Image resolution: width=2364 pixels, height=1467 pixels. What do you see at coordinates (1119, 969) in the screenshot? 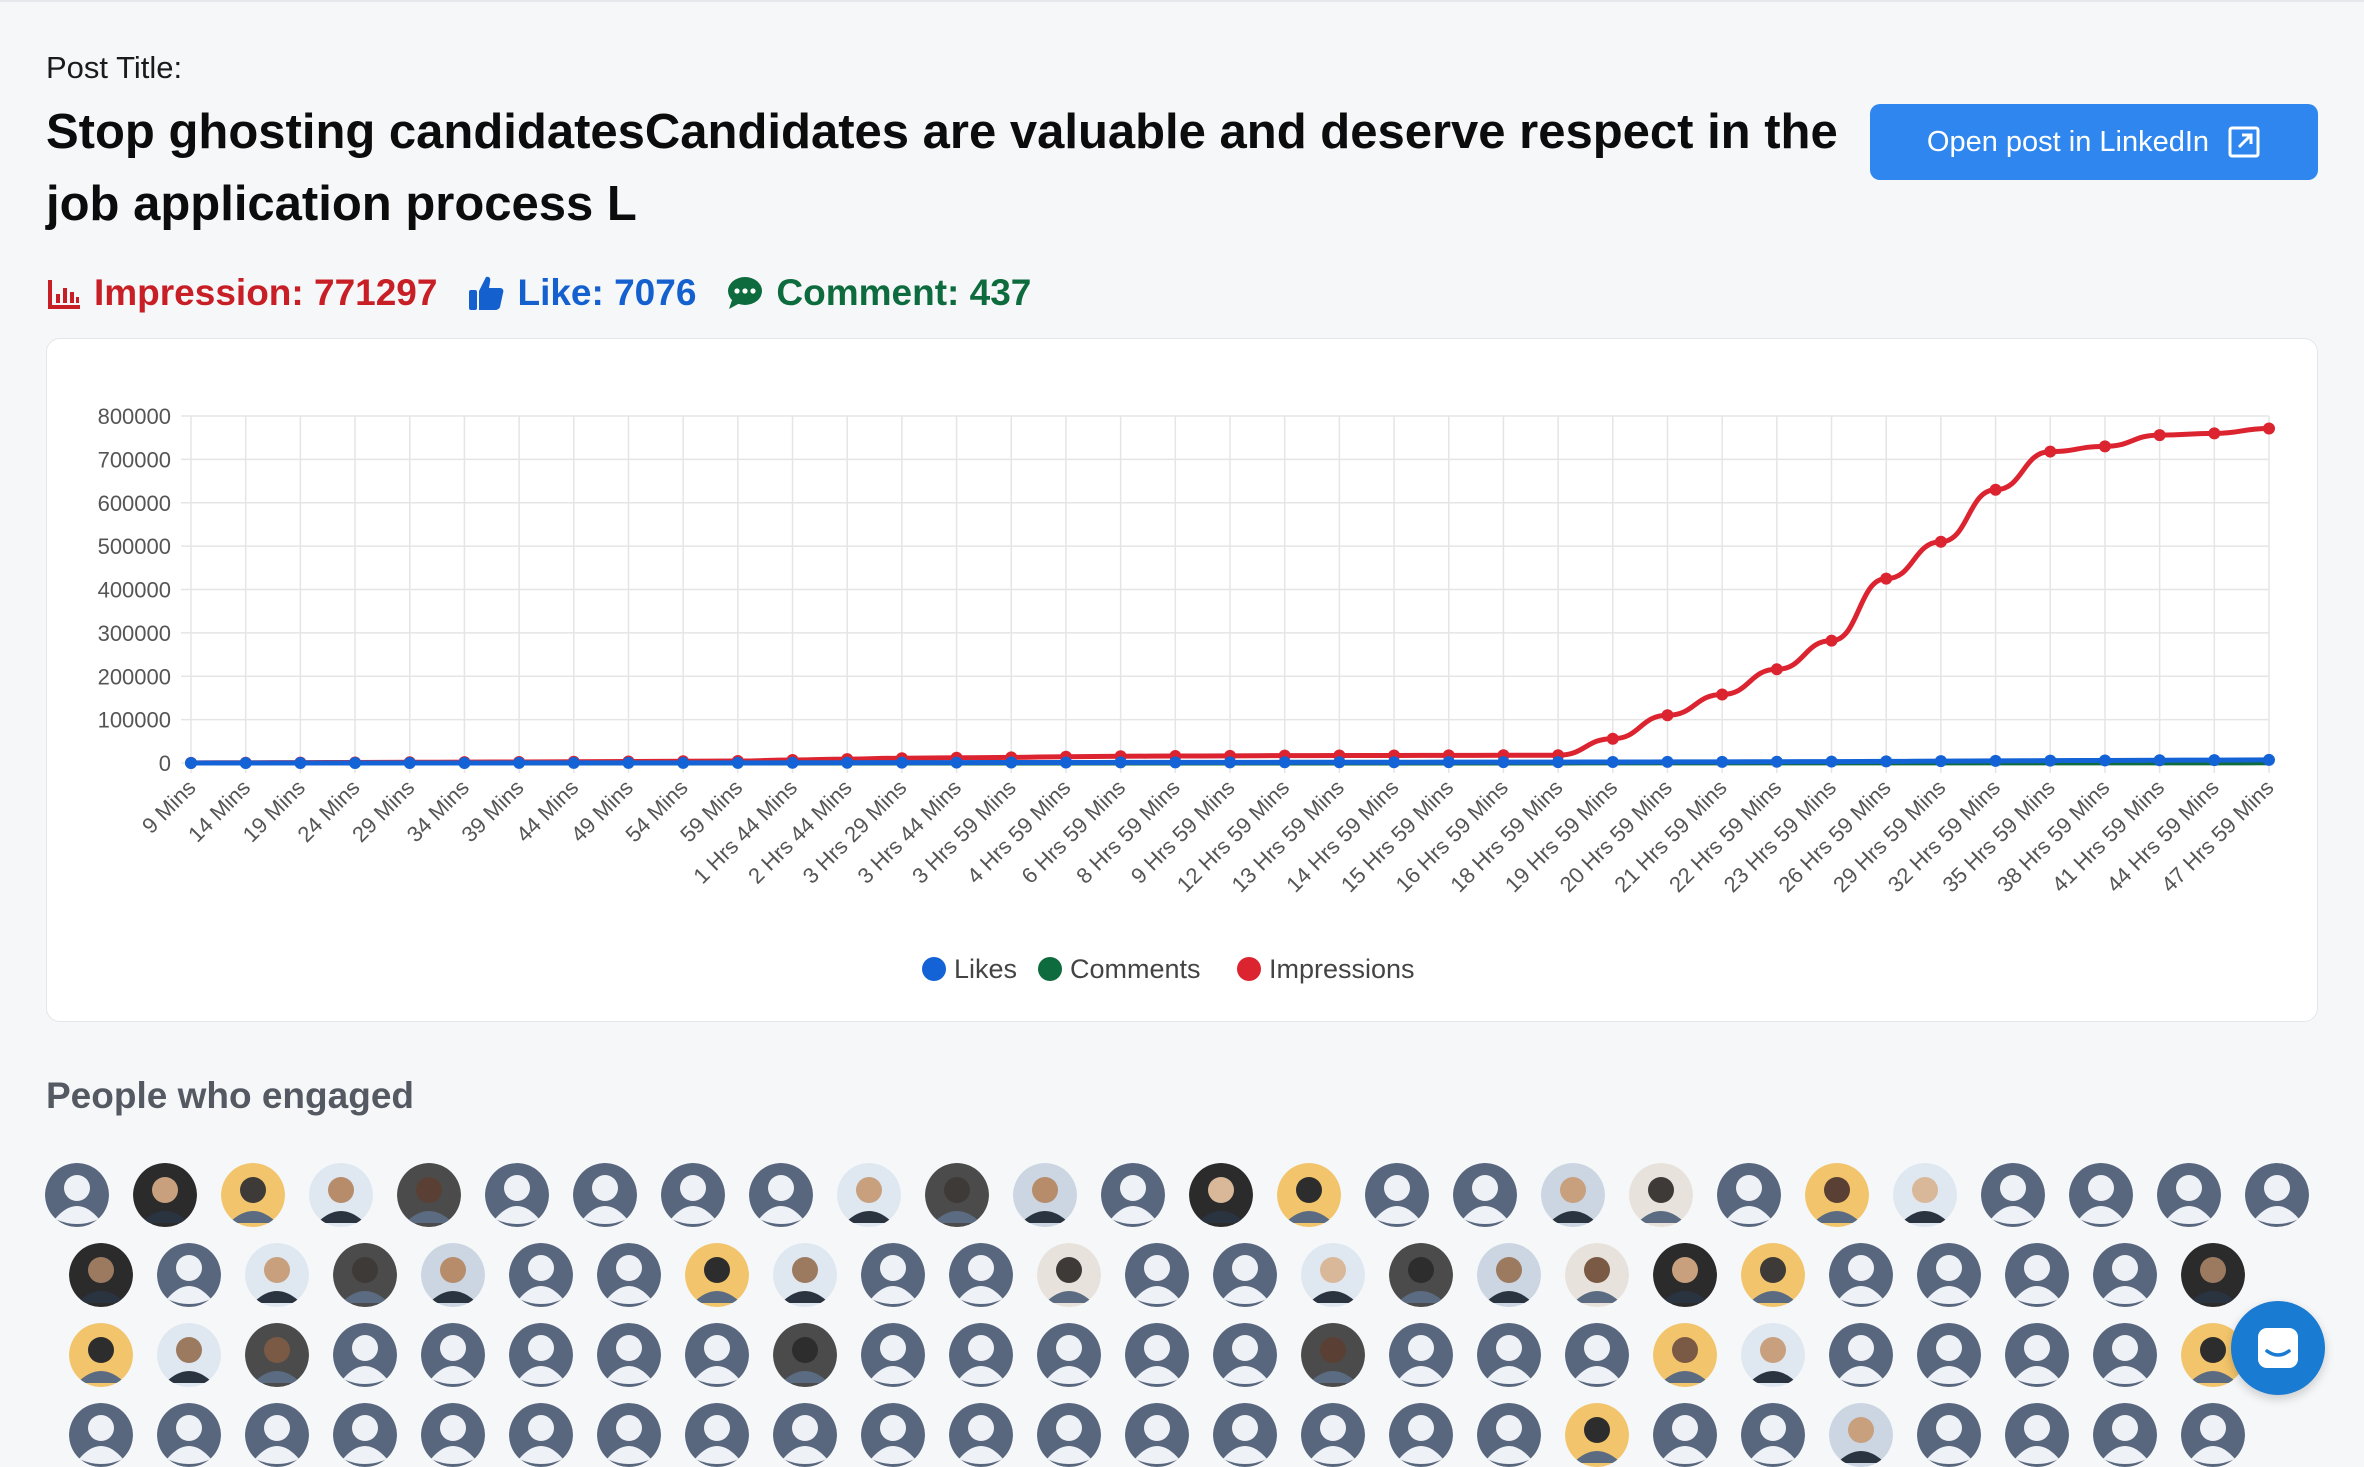
I see `legend-comments: Comments` at bounding box center [1119, 969].